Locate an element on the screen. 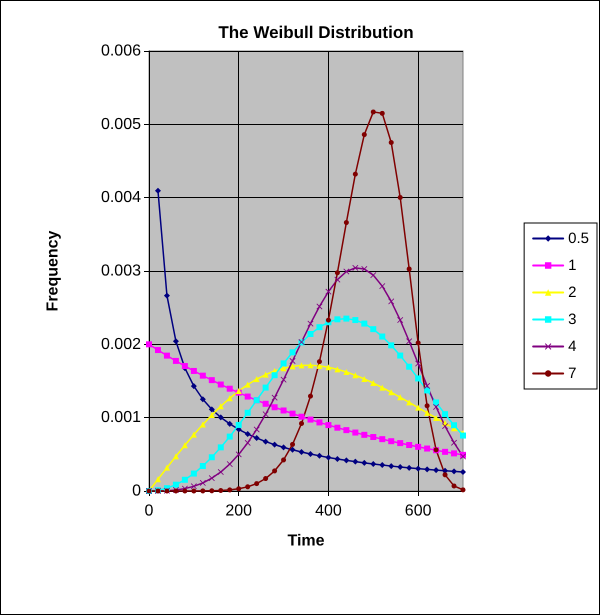 This screenshot has width=600, height=615. y-tick-label: 0.004 is located at coordinates (121, 197).